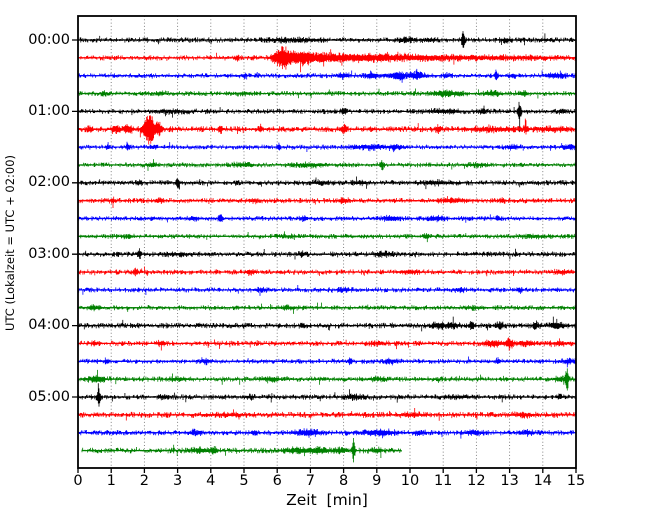 The width and height of the screenshot is (650, 520). What do you see at coordinates (277, 480) in the screenshot?
I see `x-tick-label-6: 6` at bounding box center [277, 480].